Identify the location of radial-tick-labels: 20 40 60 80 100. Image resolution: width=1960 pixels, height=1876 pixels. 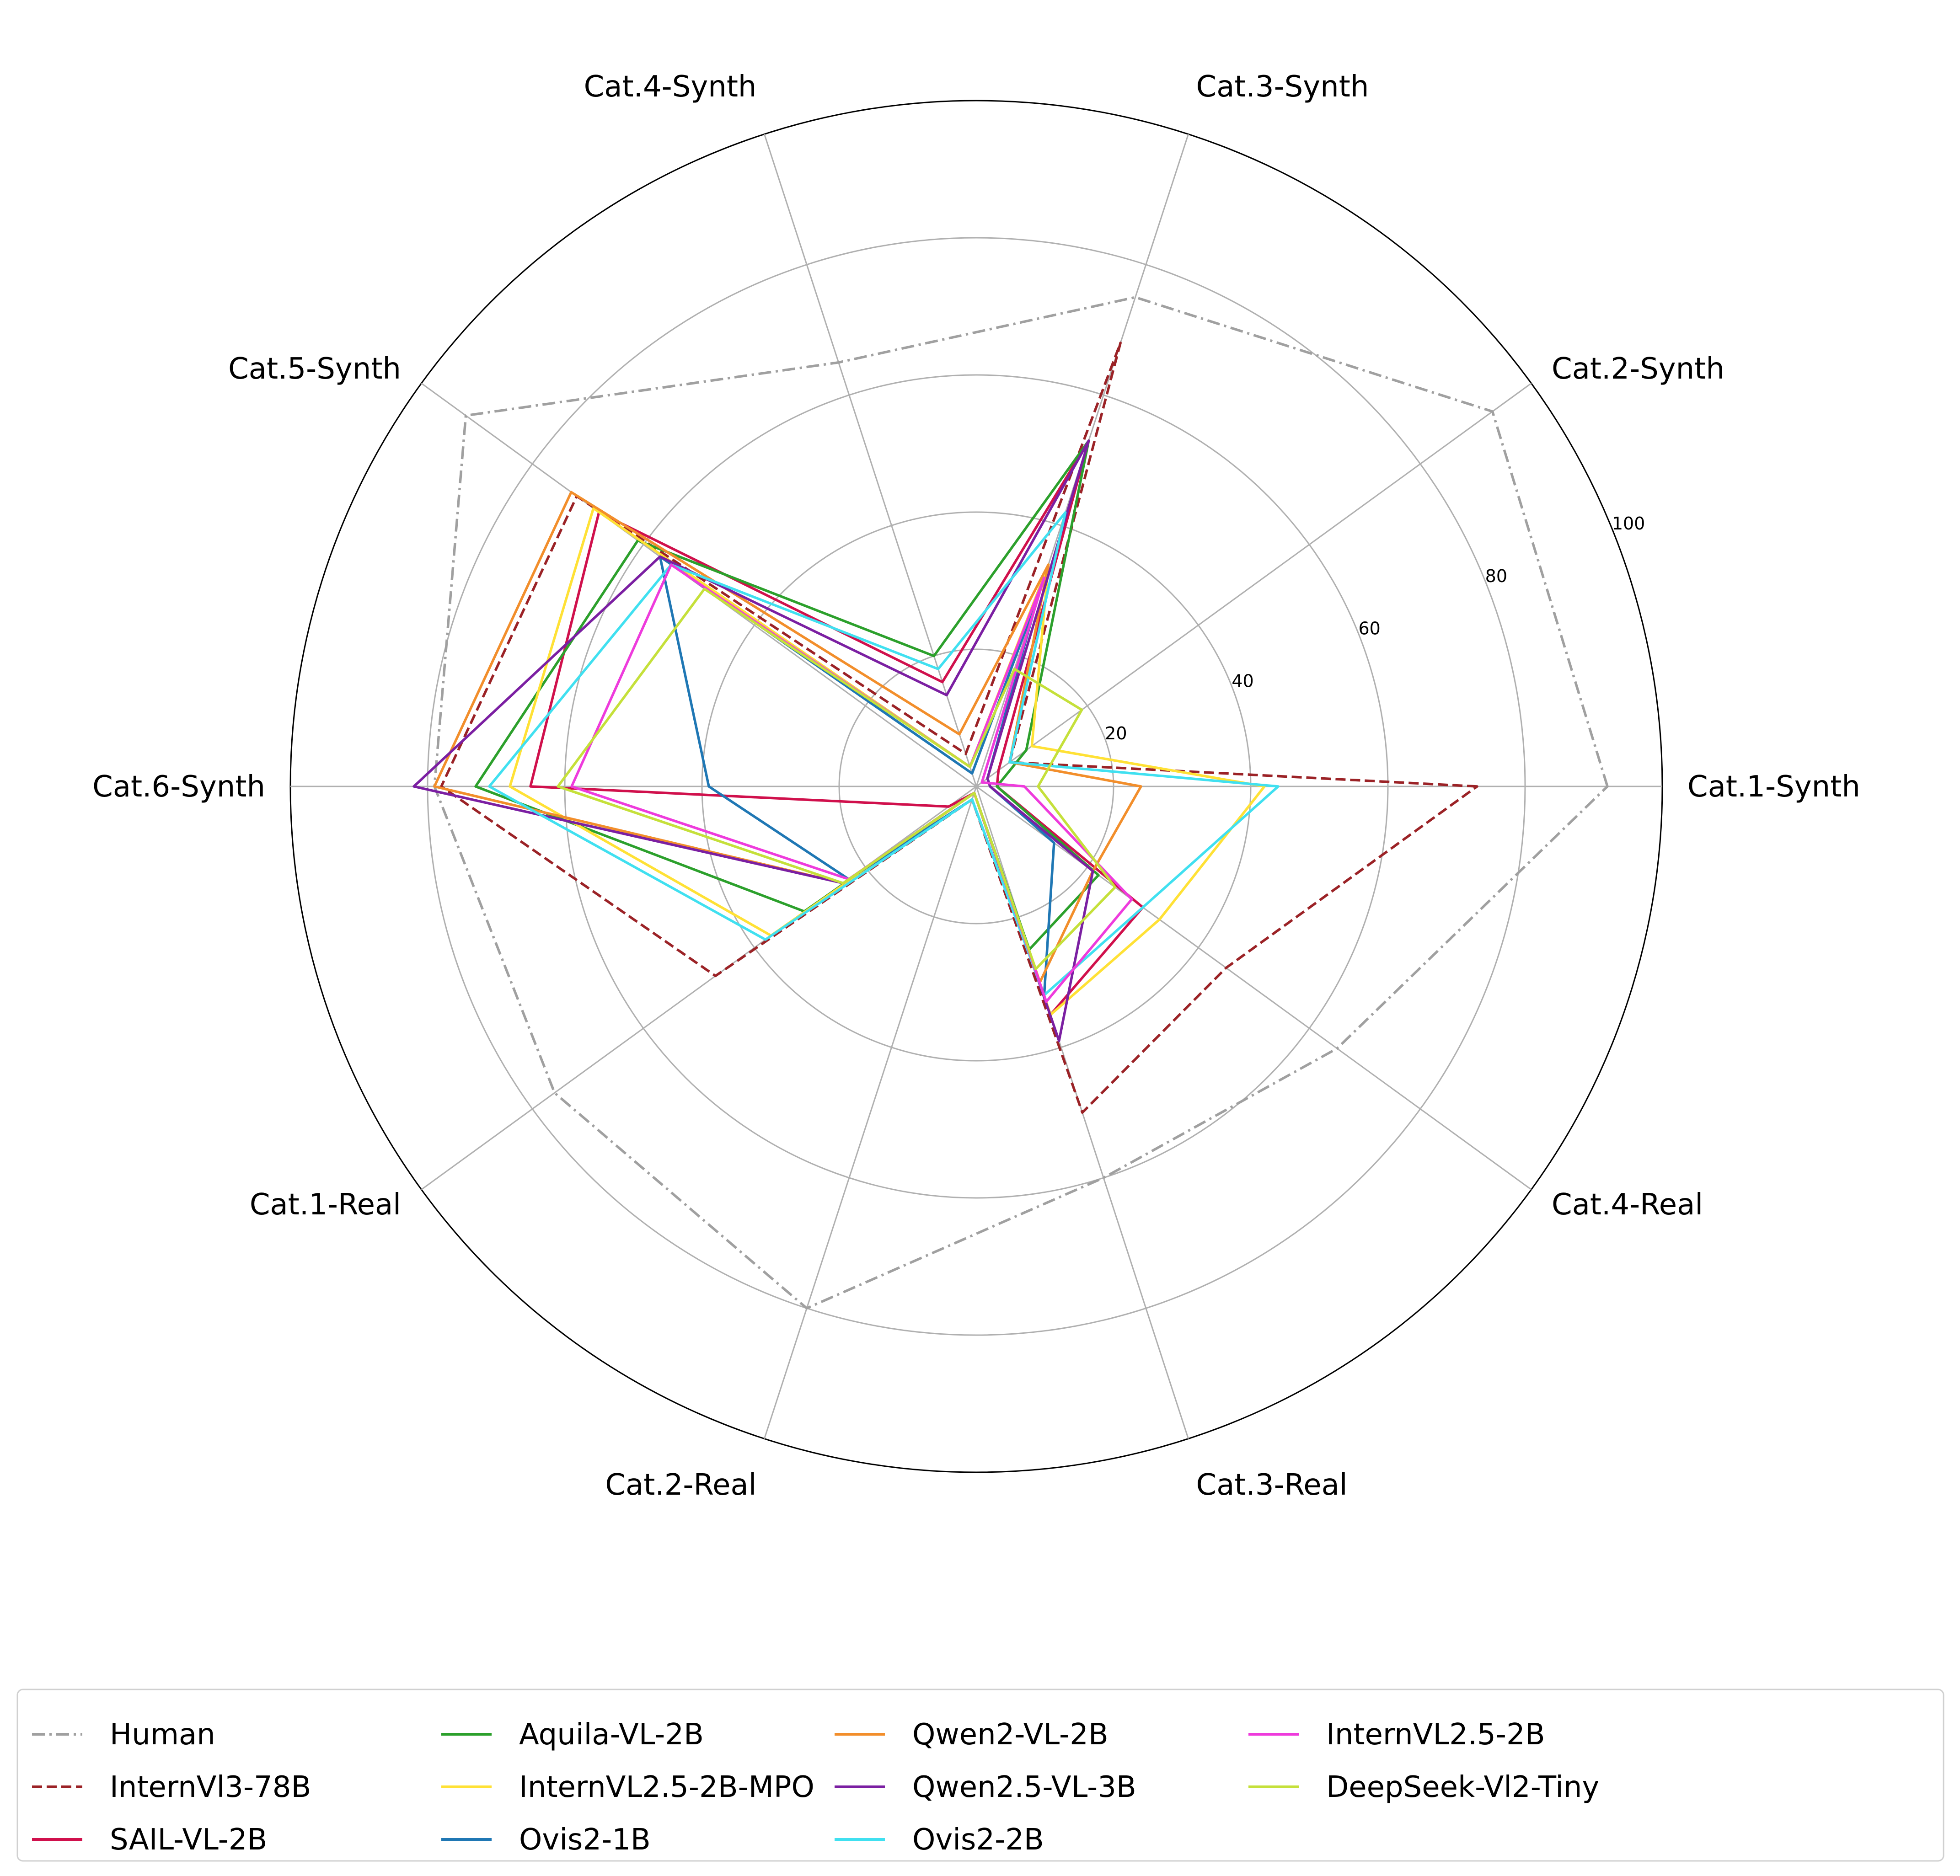
(1375, 628).